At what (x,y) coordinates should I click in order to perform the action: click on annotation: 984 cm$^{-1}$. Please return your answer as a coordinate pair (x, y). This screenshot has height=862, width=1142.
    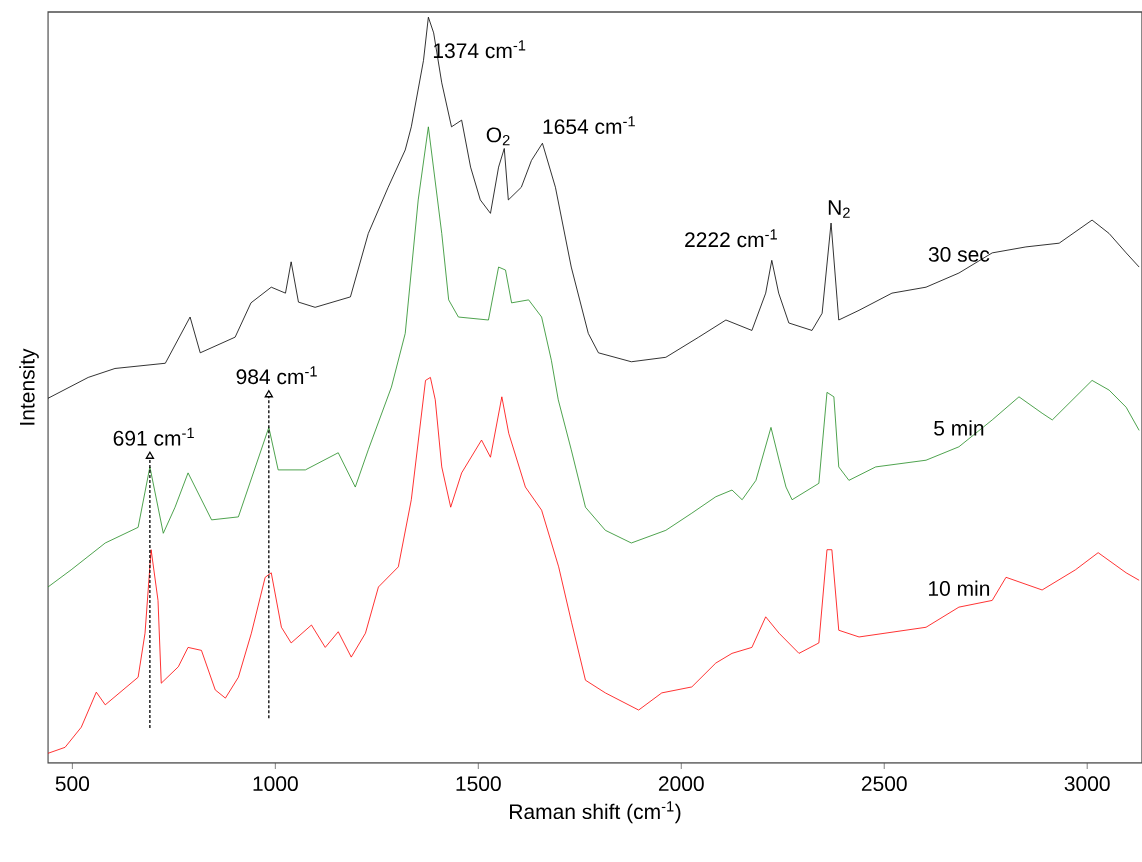
    Looking at the image, I should click on (276, 375).